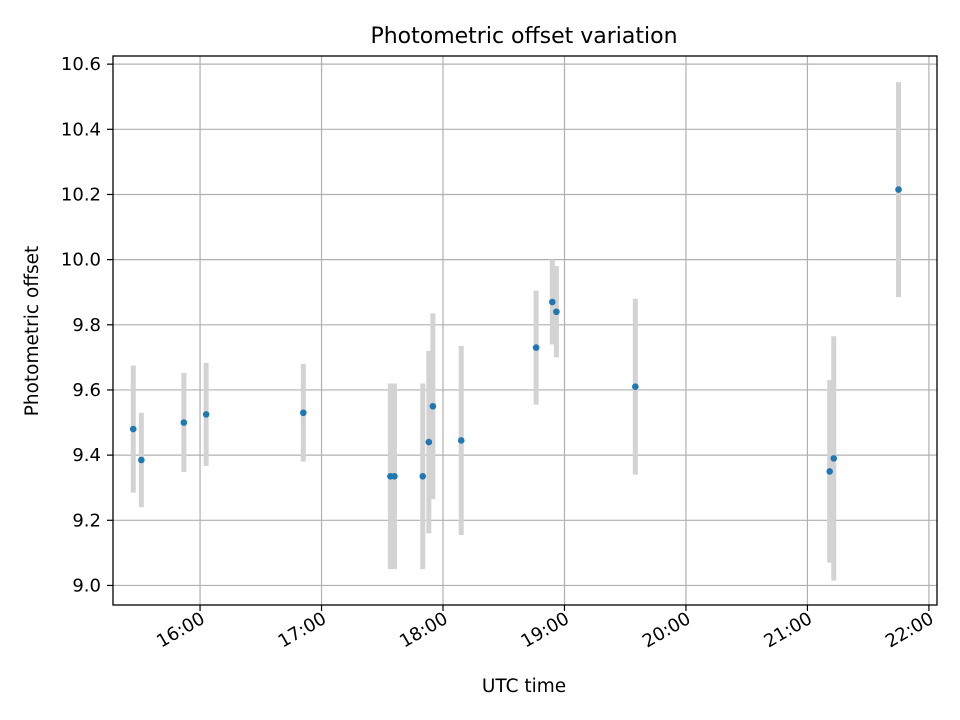  What do you see at coordinates (81, 260) in the screenshot?
I see `y-tick-label: 10.0` at bounding box center [81, 260].